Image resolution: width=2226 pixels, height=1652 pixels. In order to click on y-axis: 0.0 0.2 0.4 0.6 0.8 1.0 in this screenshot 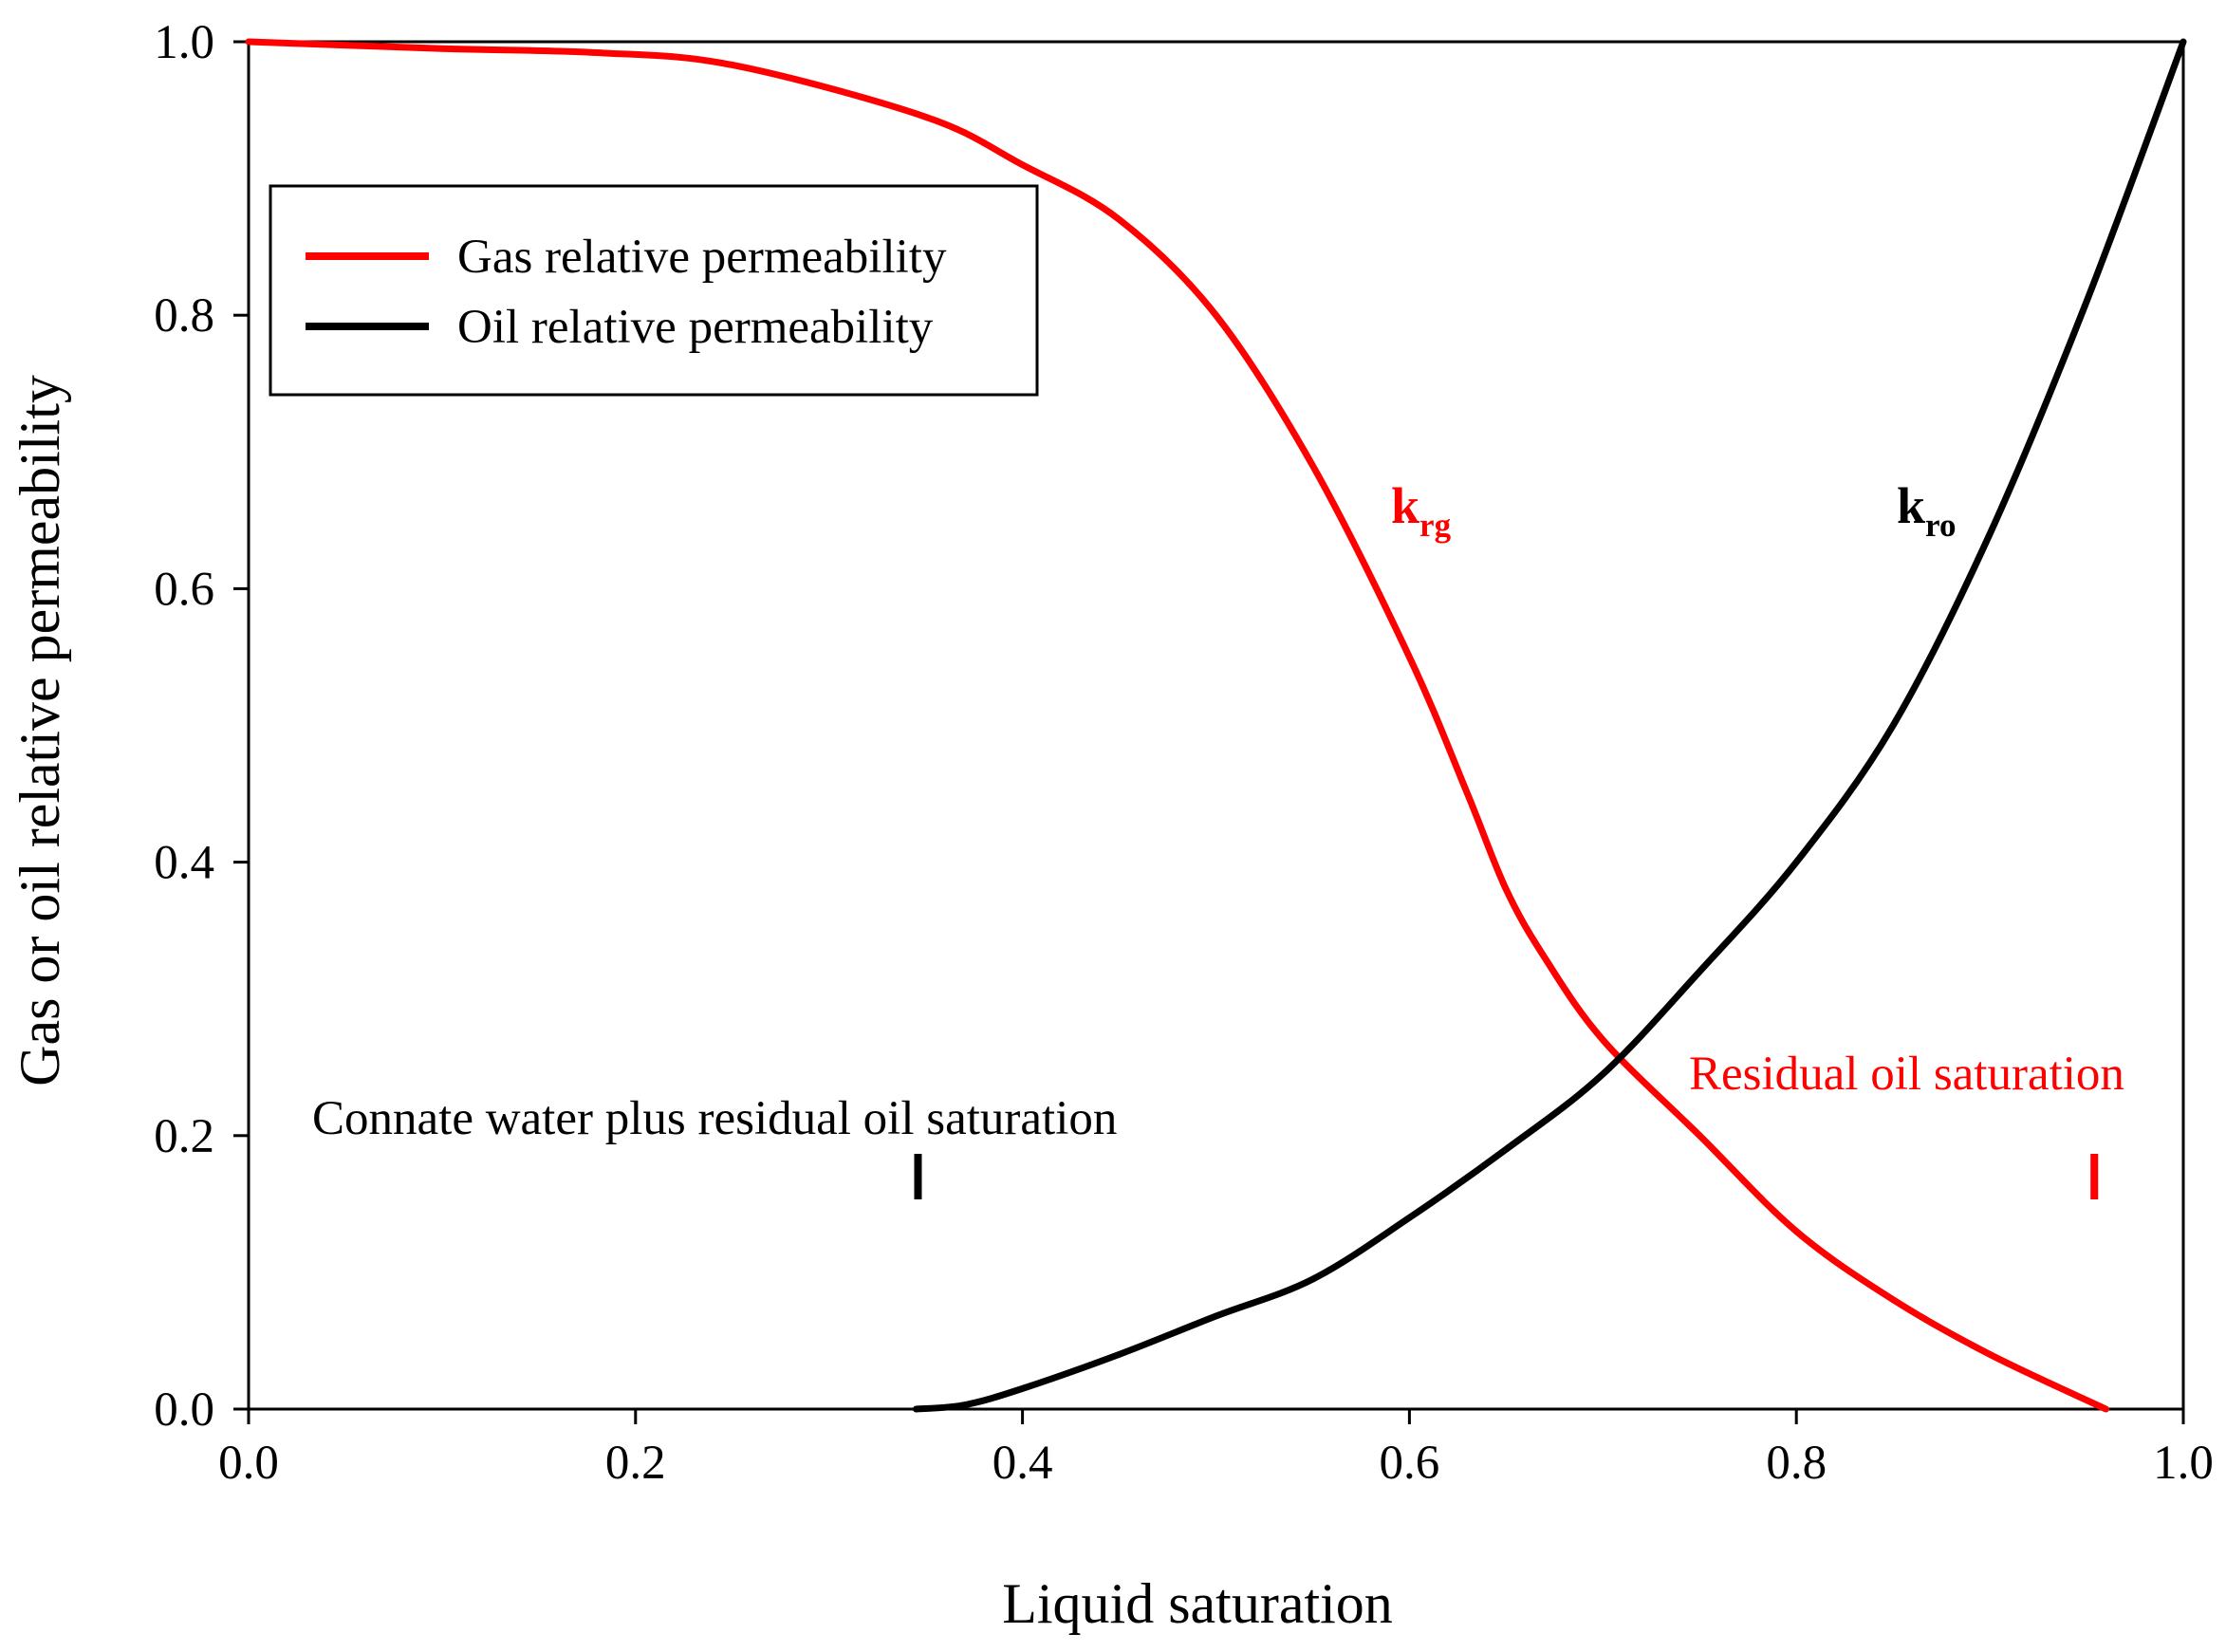, I will do `click(202, 726)`.